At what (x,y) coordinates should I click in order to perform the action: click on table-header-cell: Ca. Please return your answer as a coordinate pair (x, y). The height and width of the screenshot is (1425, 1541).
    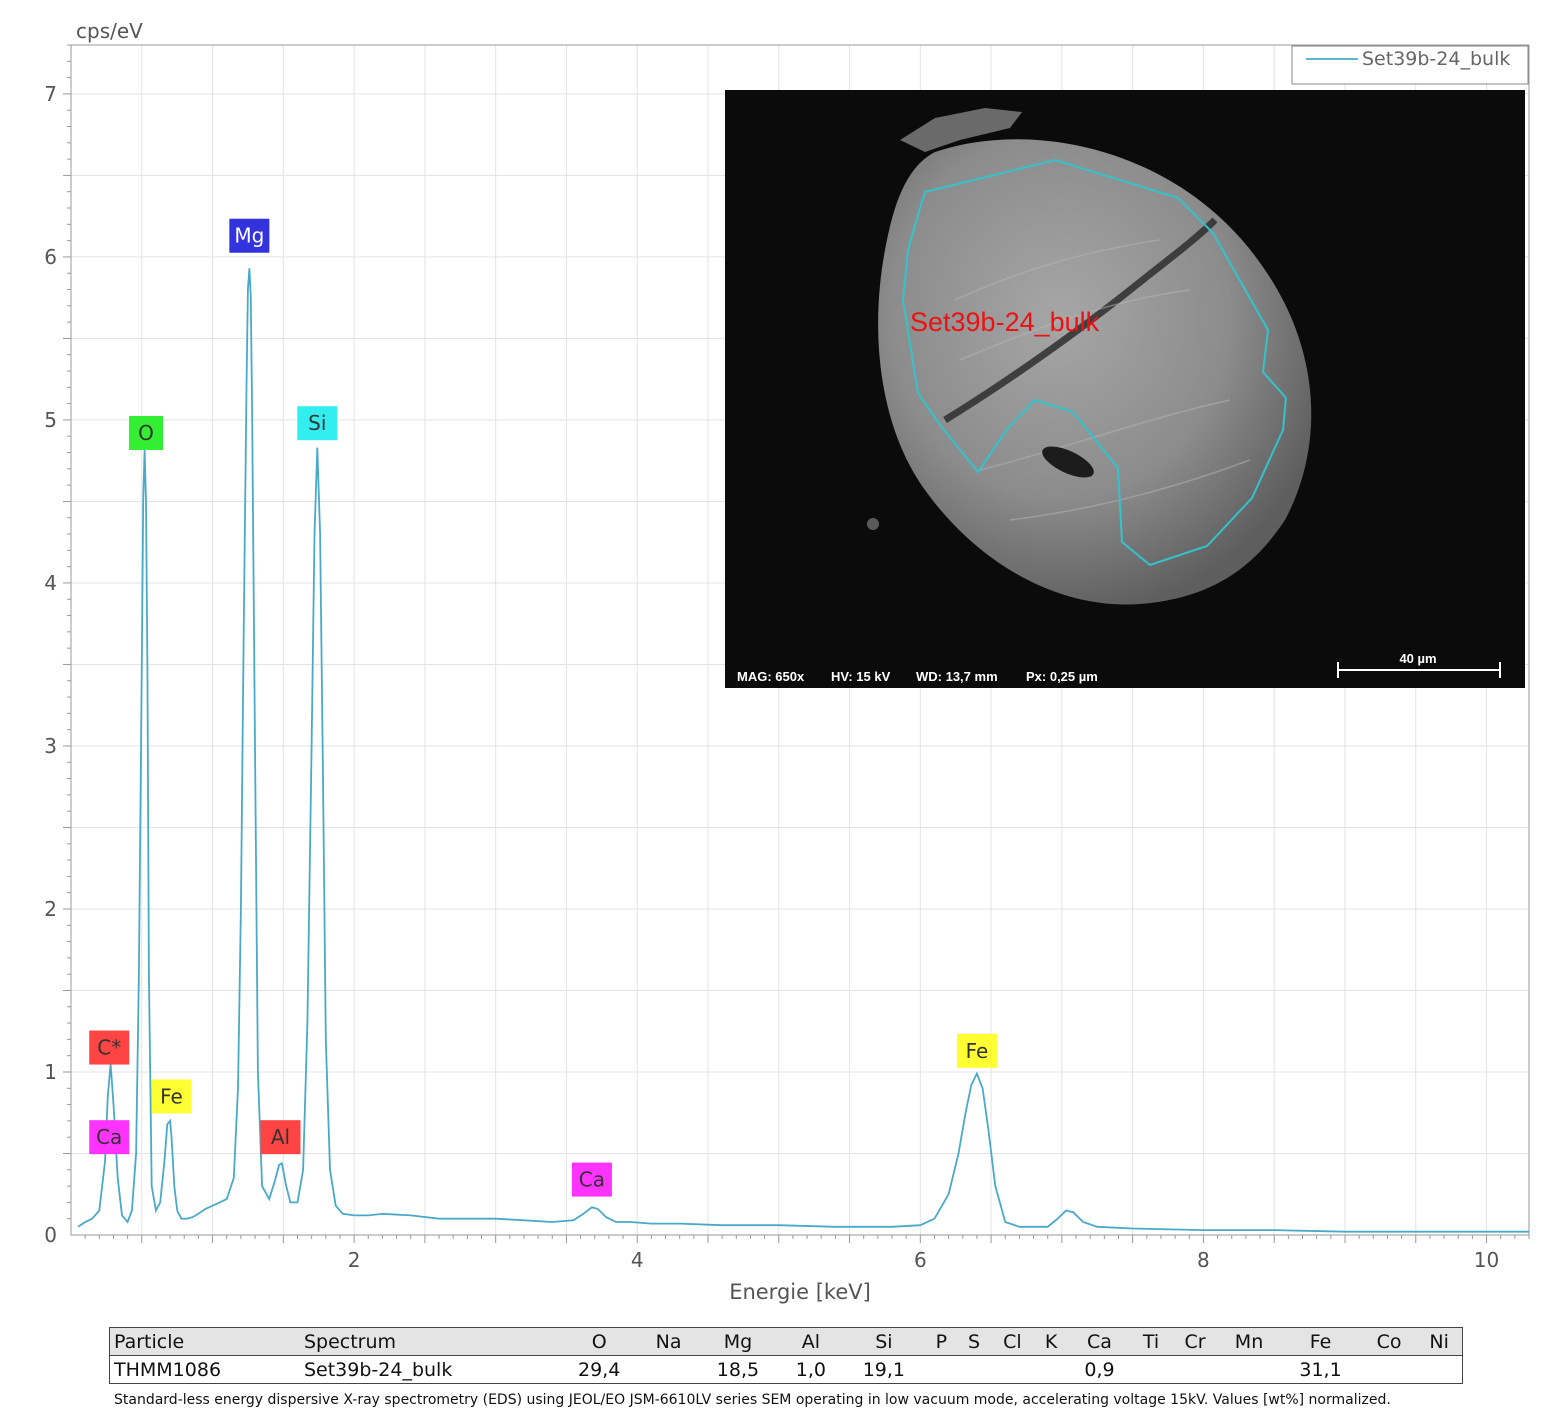
    Looking at the image, I should click on (1099, 1341).